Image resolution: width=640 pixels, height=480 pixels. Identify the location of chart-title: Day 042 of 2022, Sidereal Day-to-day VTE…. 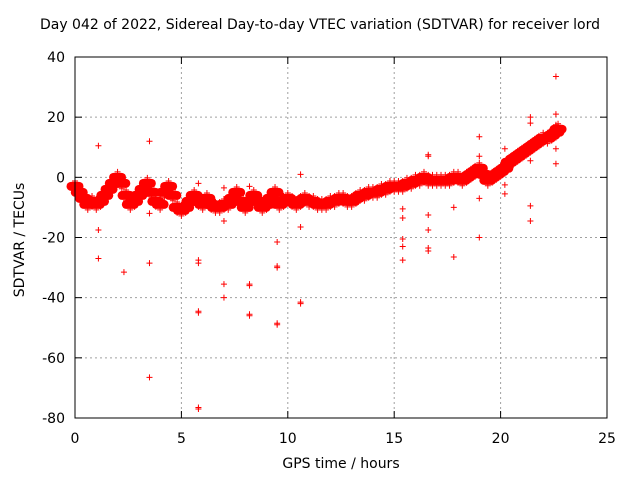
(320, 25).